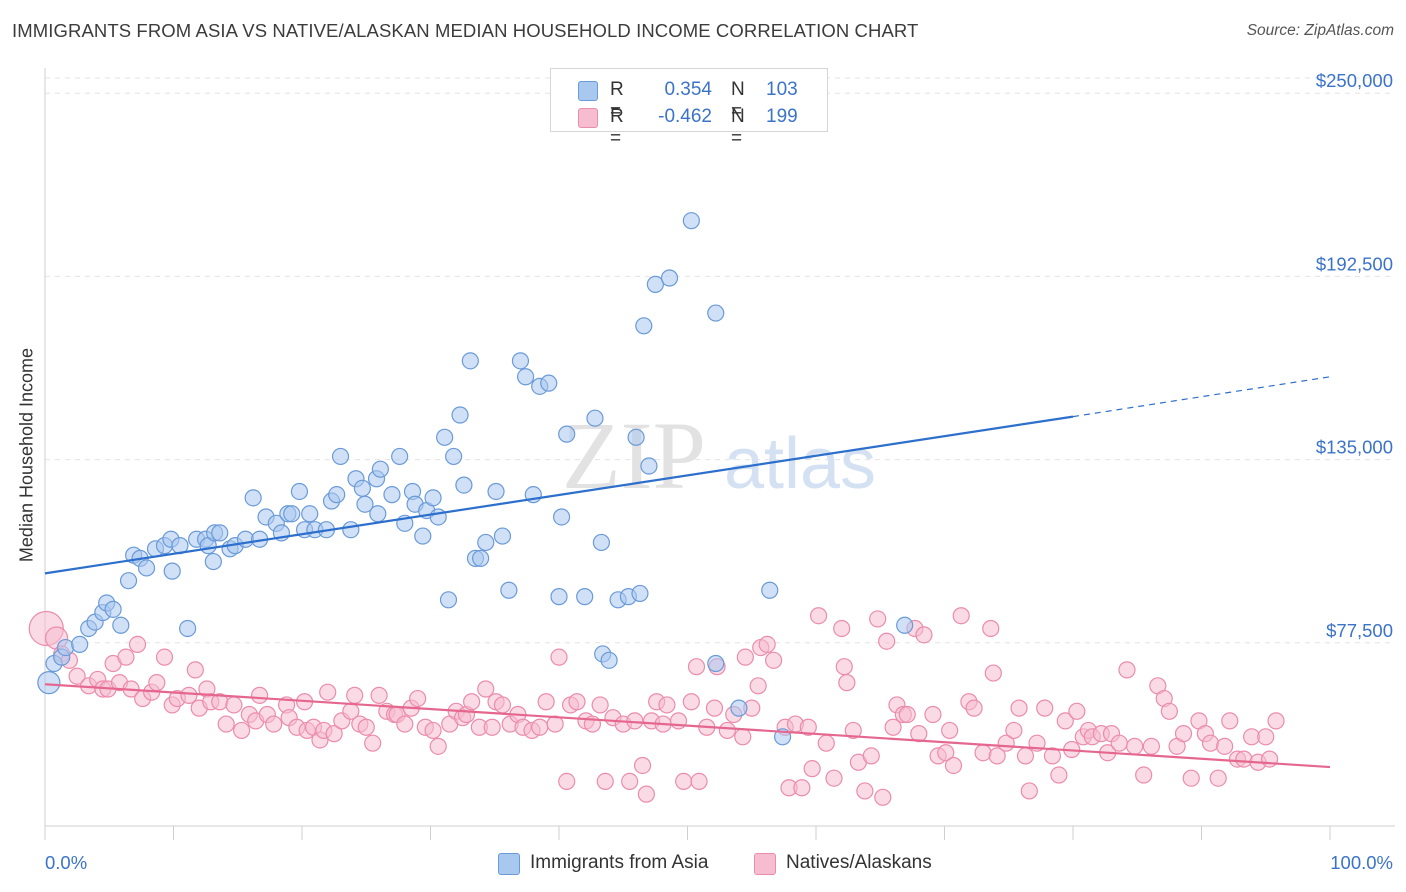 This screenshot has width=1406, height=892. Describe the element at coordinates (66, 862) in the screenshot. I see `x-tick-label-min: 0.0%` at that location.